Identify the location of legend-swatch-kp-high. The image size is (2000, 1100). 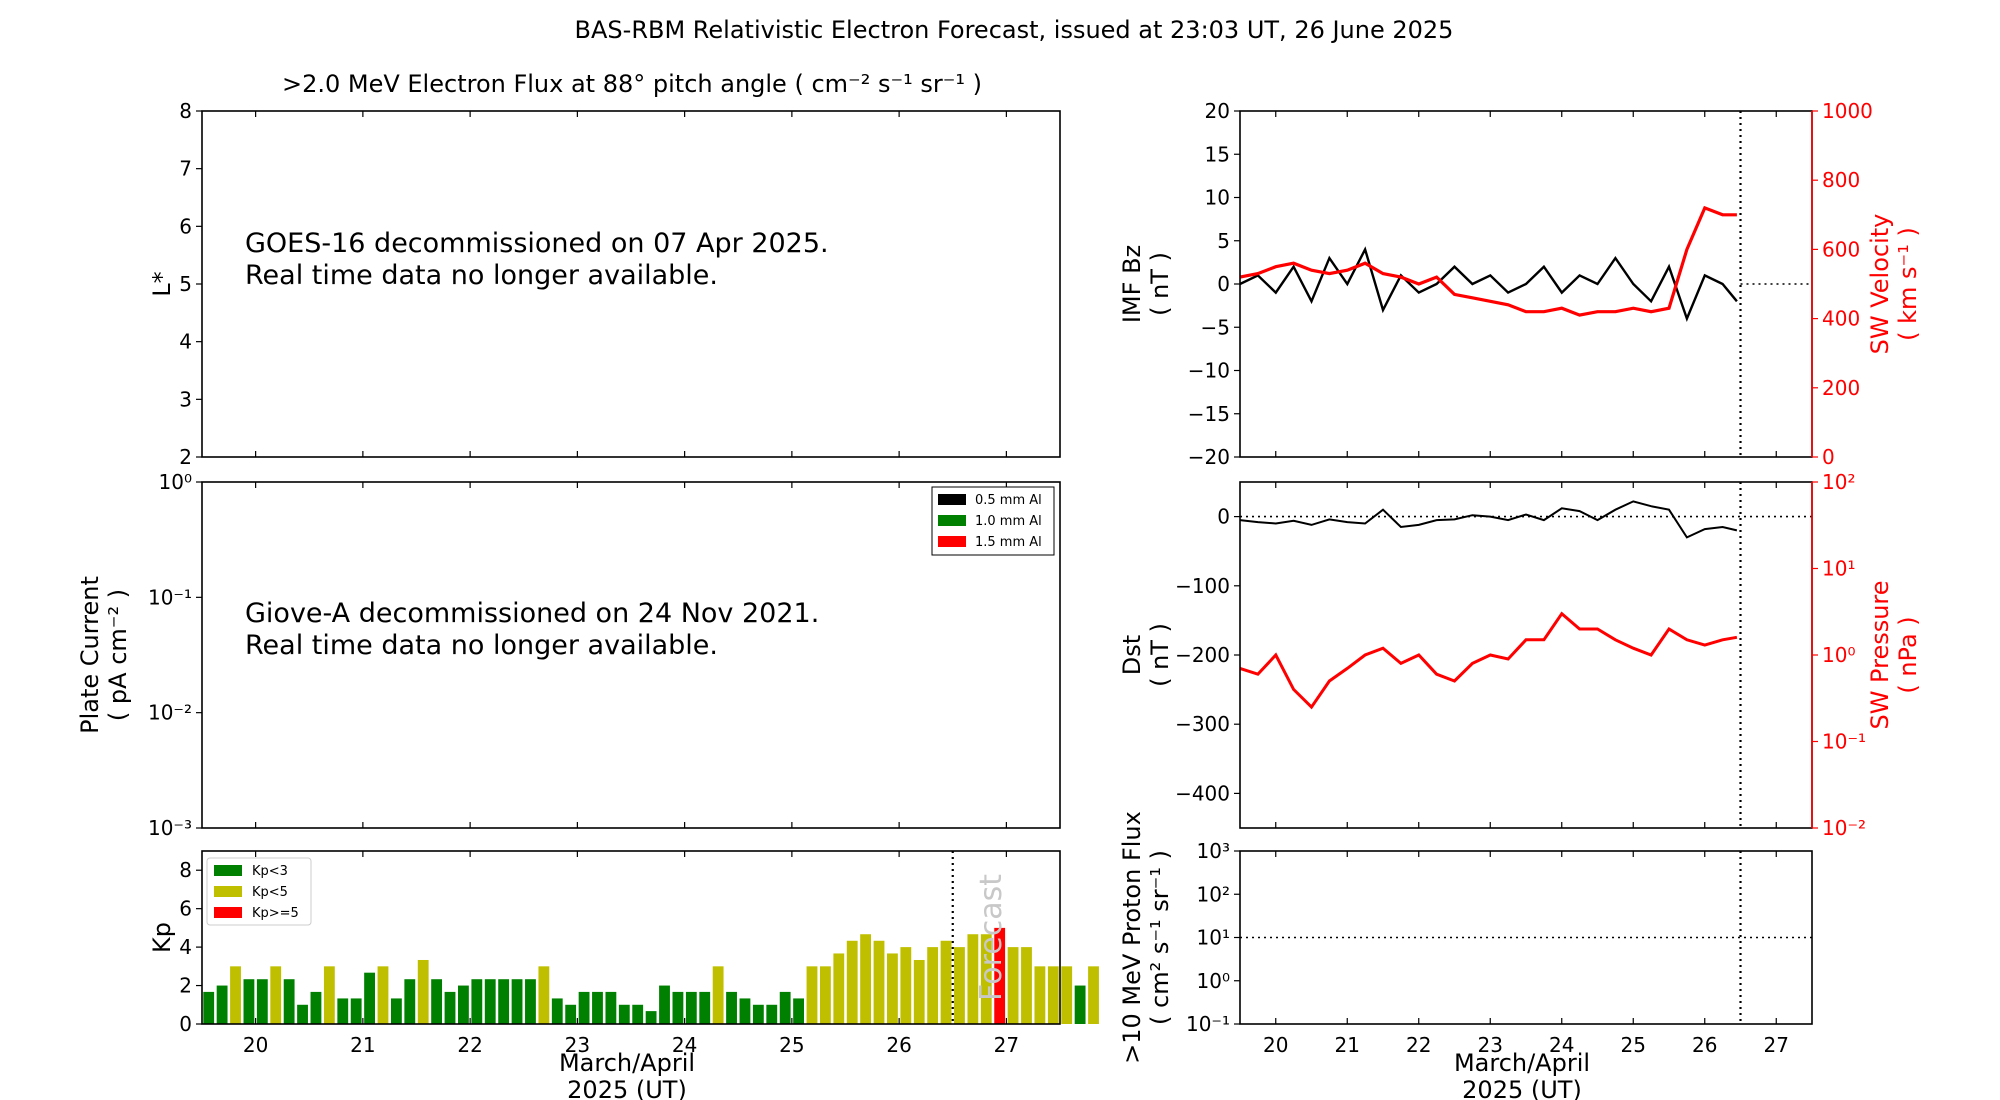
(228, 912).